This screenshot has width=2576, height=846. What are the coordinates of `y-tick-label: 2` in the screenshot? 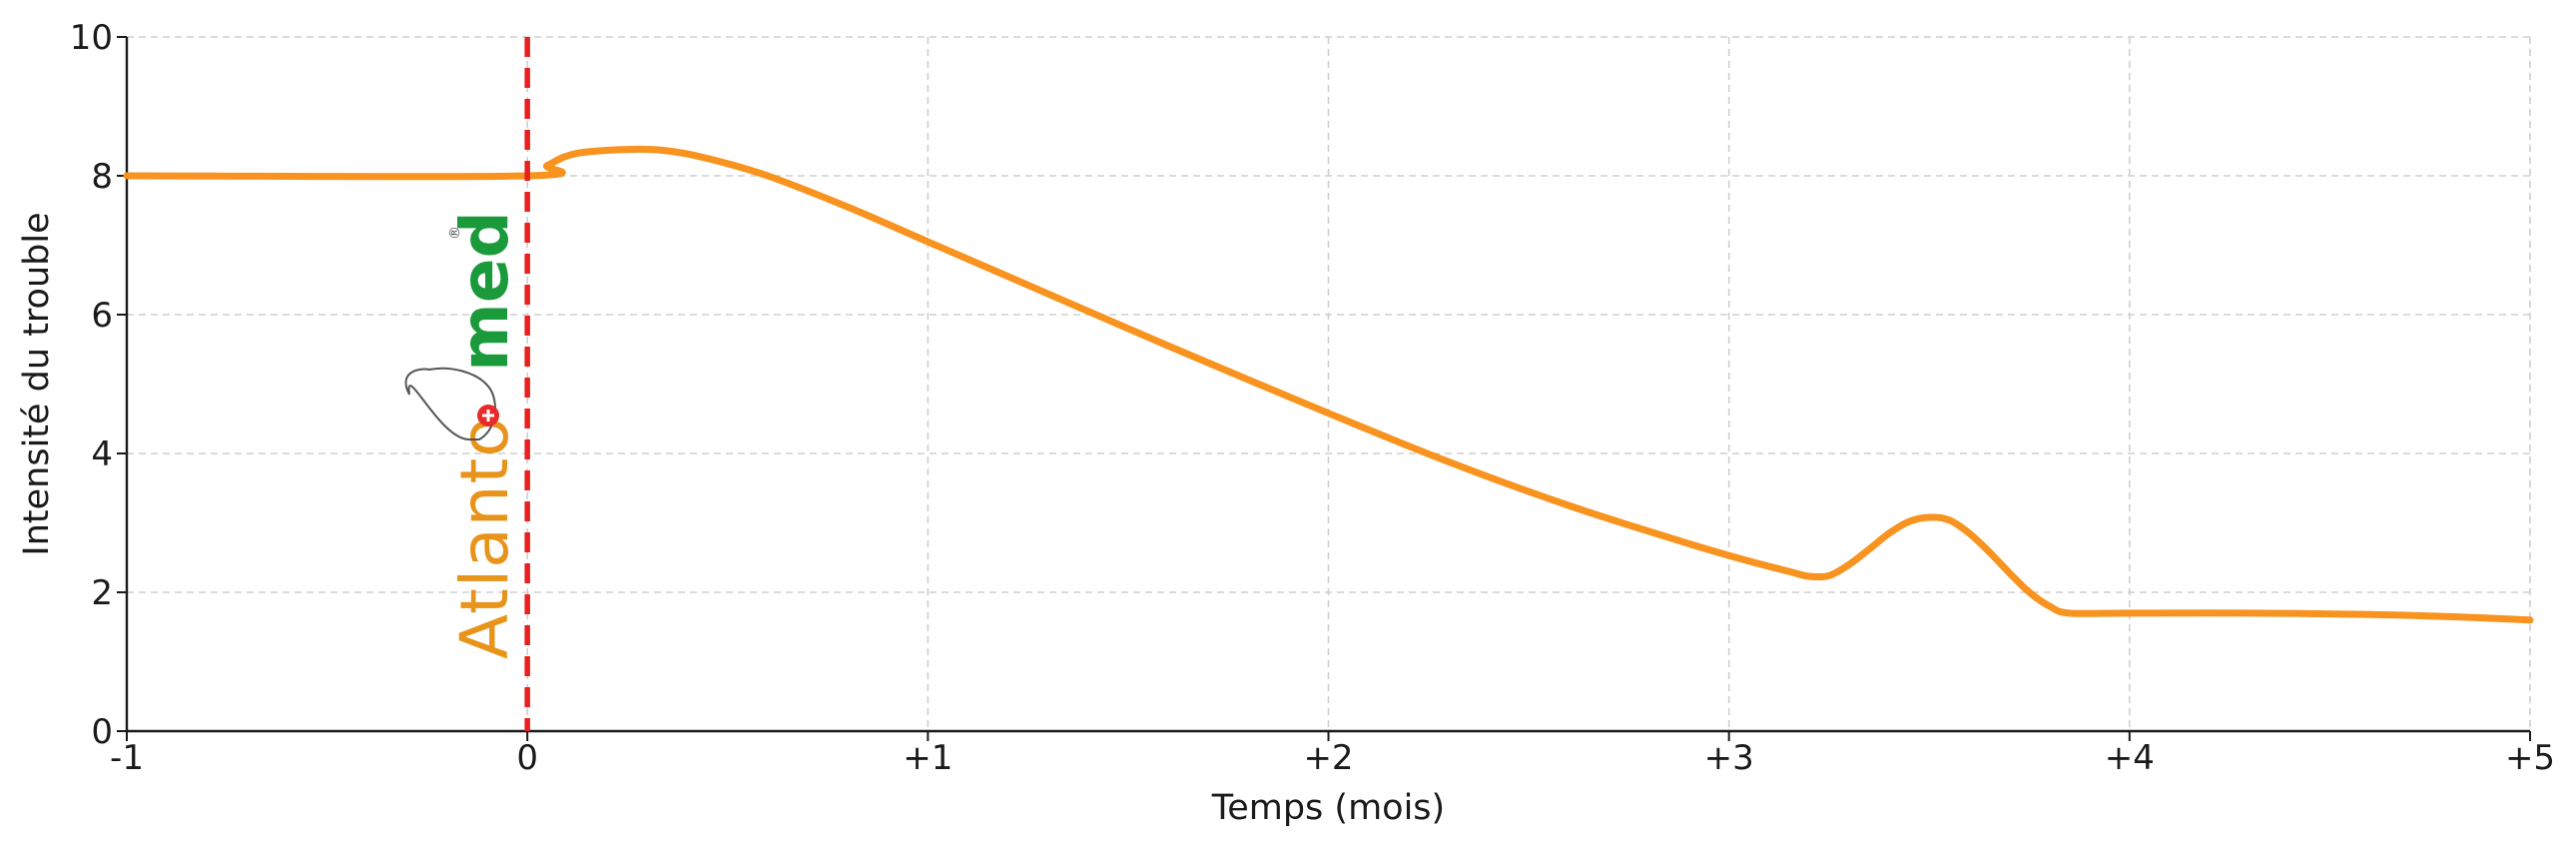 It's located at (102, 593).